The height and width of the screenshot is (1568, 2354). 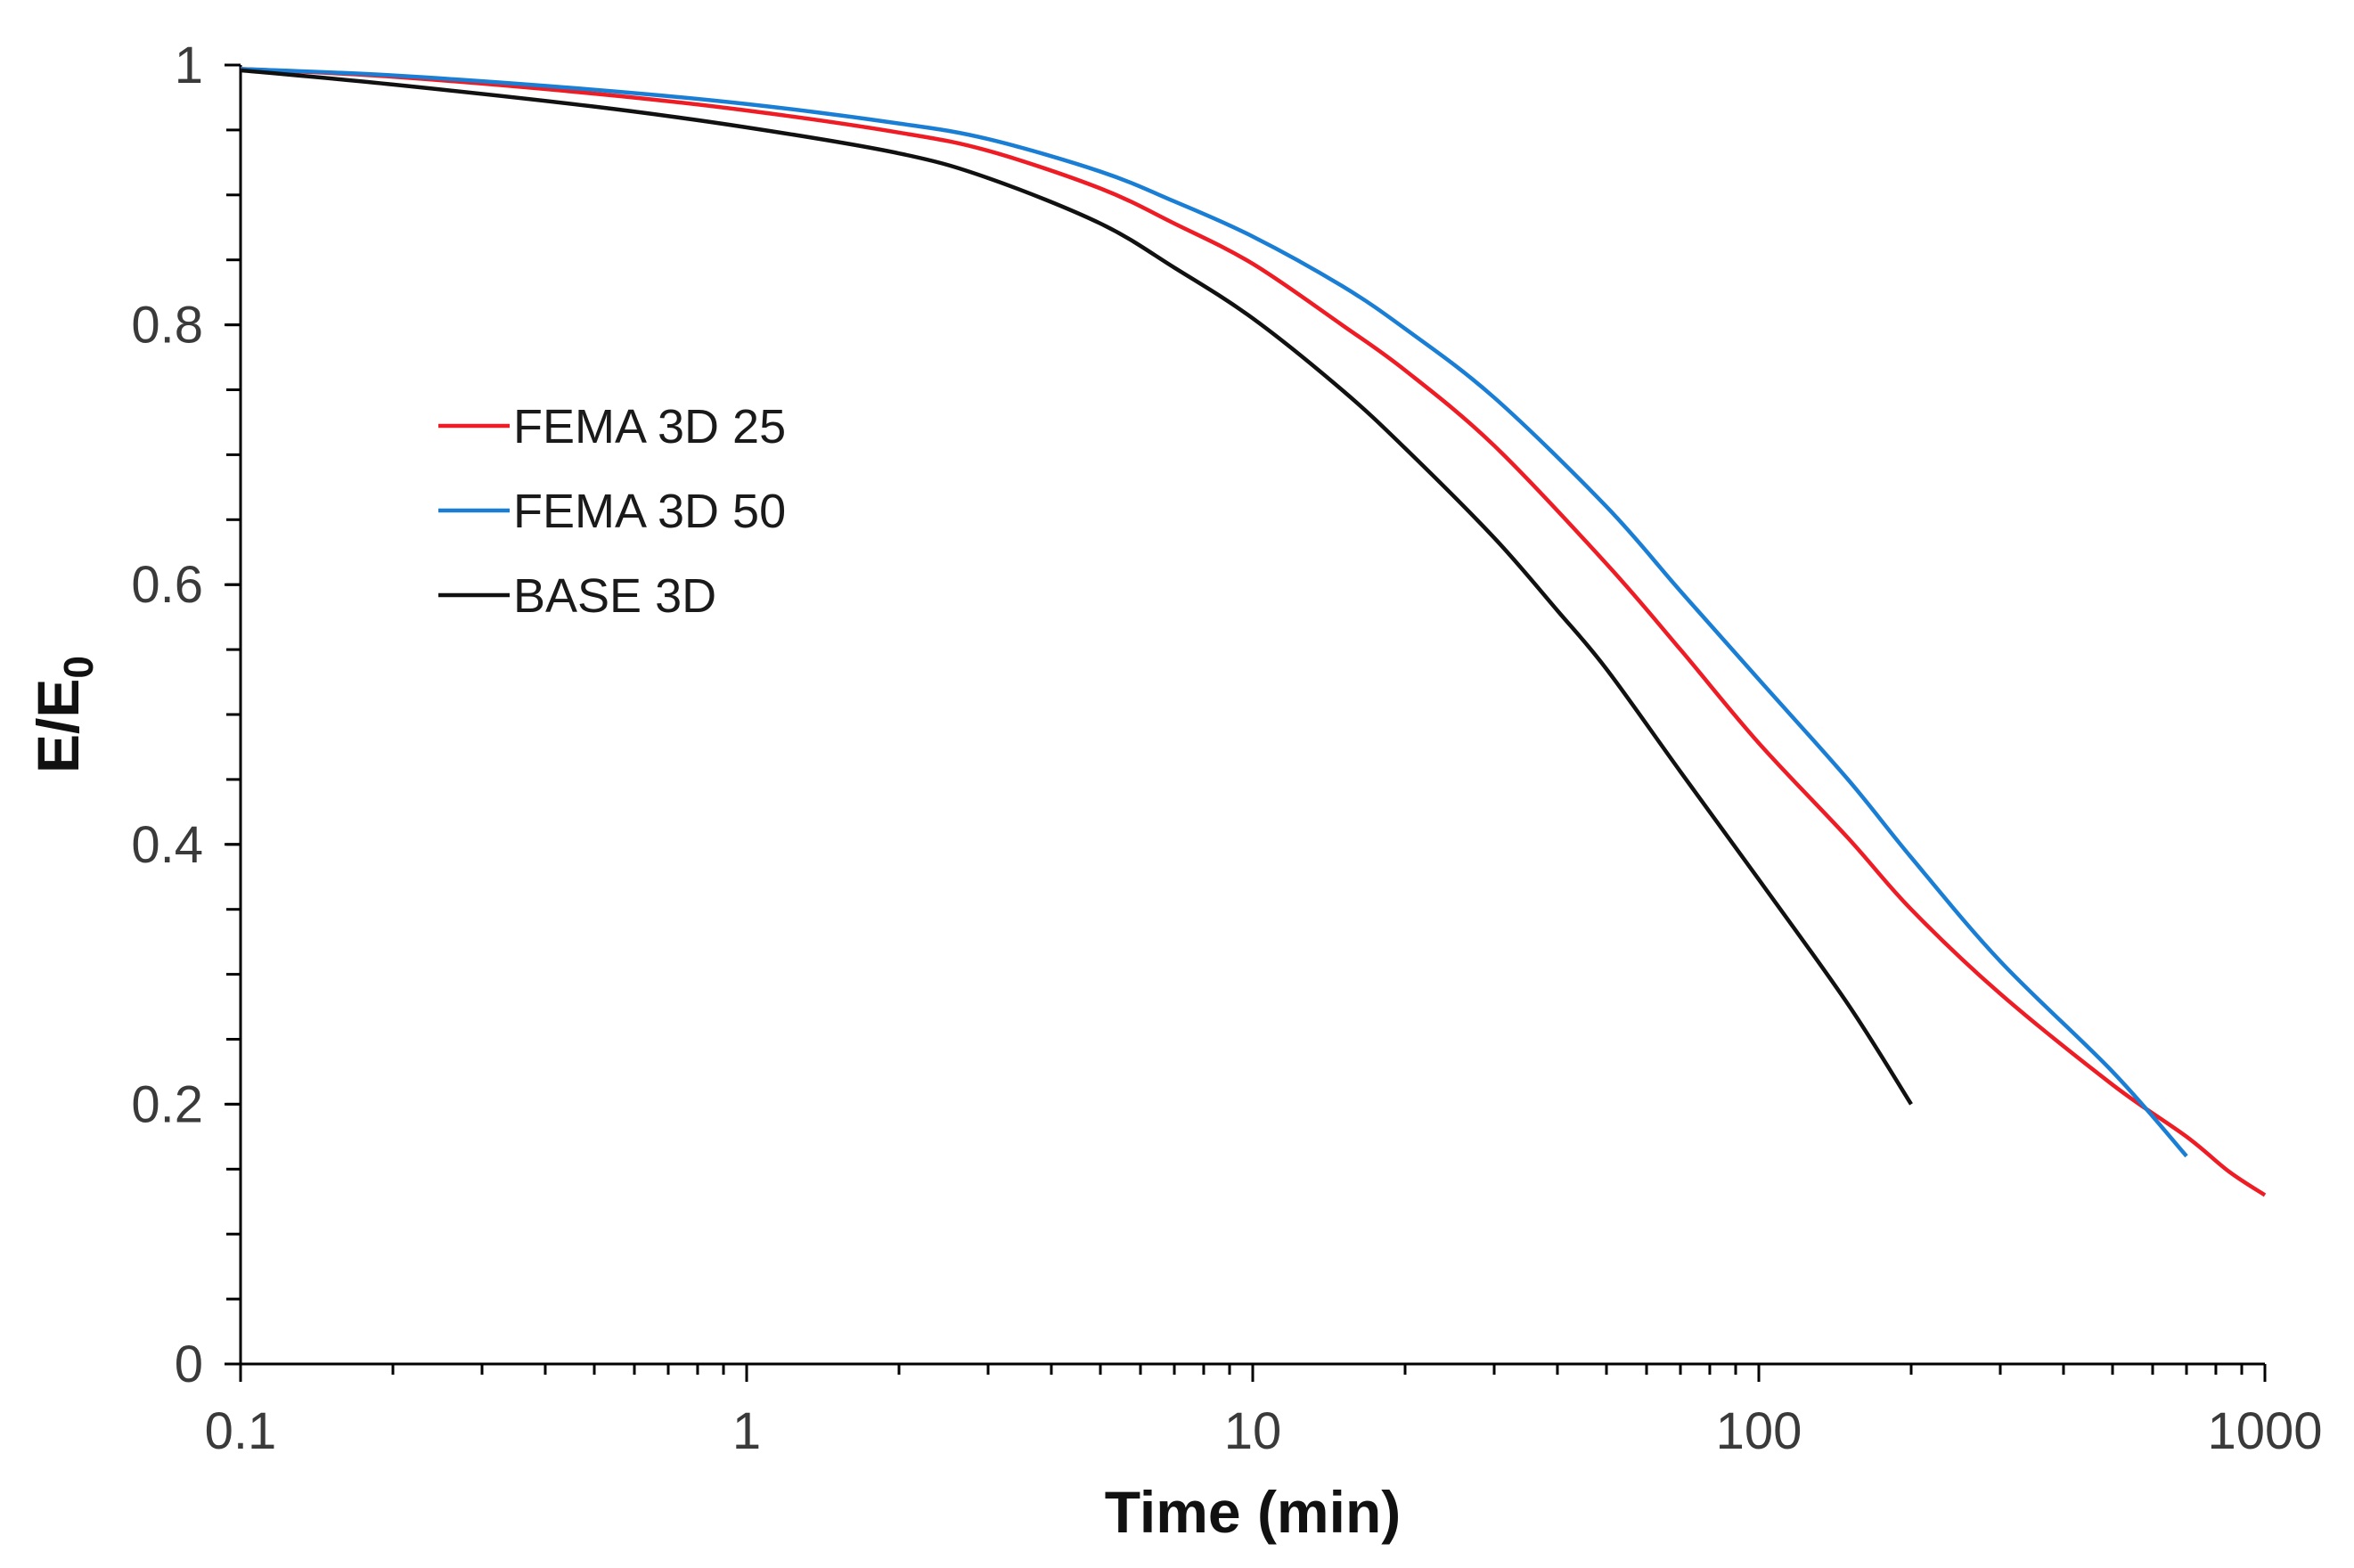 I want to click on legend-label-base-3d: BASE 3D, so click(x=614, y=596).